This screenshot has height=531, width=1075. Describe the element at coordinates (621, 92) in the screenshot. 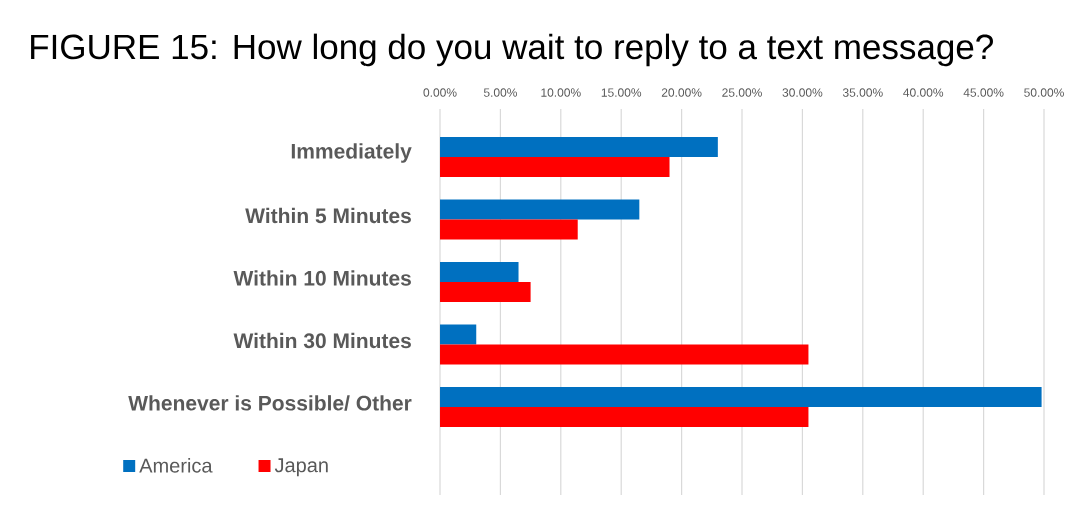

I see `x-tick-label: 15.00%` at that location.